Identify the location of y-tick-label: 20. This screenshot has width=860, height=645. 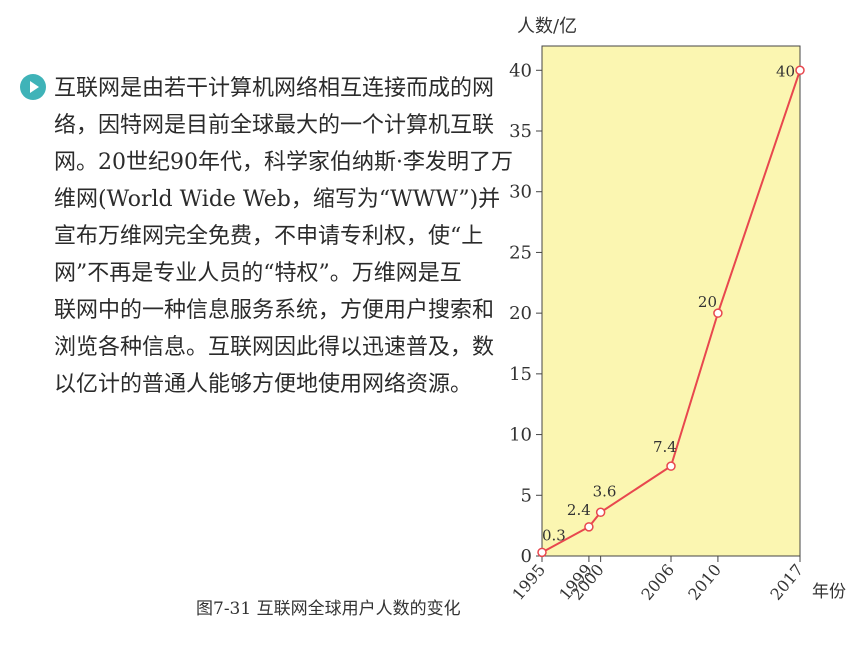
(520, 313).